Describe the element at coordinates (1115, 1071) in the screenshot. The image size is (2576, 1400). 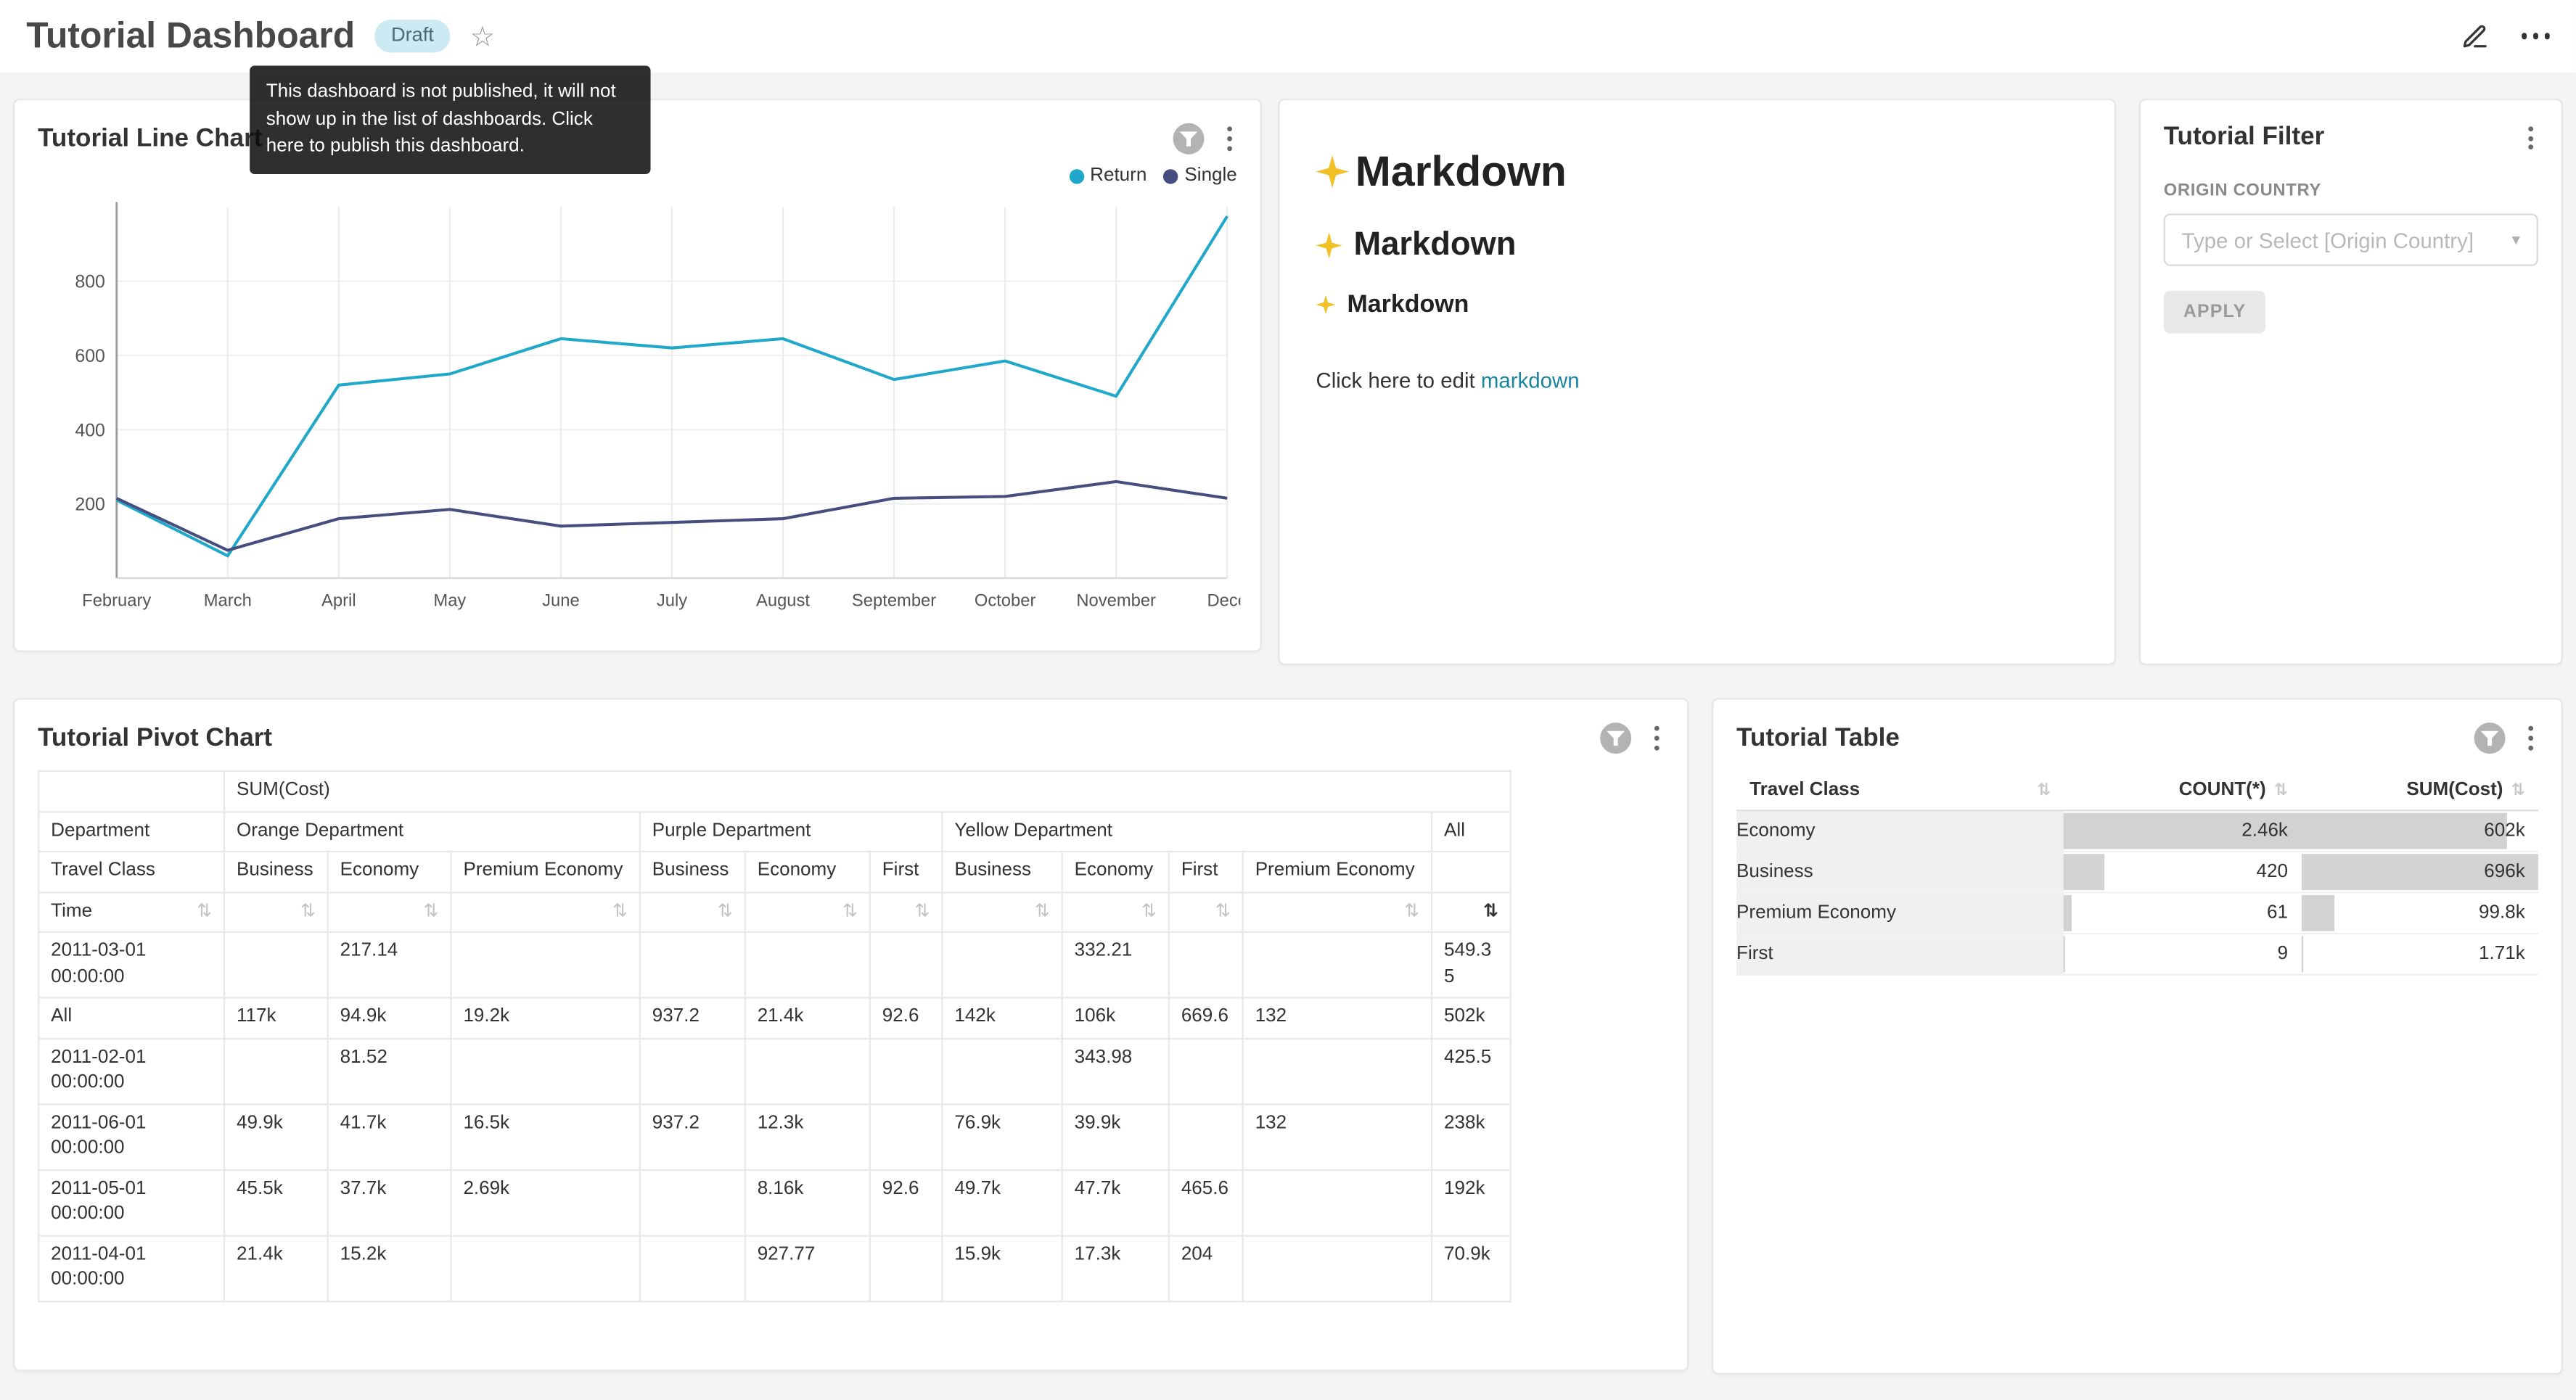
I see `pivot-value-cell: 343.98` at that location.